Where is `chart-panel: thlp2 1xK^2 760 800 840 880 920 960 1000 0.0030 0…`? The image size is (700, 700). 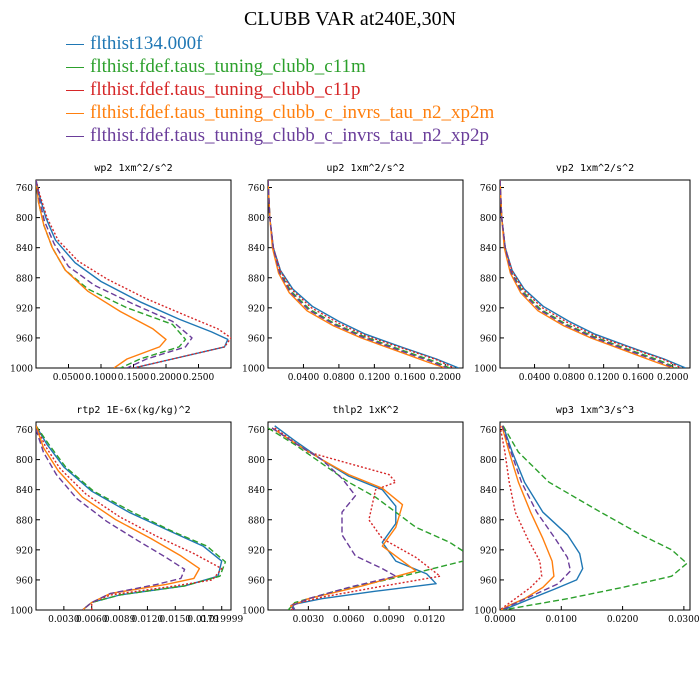
chart-panel: thlp2 1xK^2 760 800 840 880 920 960 1000 0.0030 0… is located at coordinates (353, 515).